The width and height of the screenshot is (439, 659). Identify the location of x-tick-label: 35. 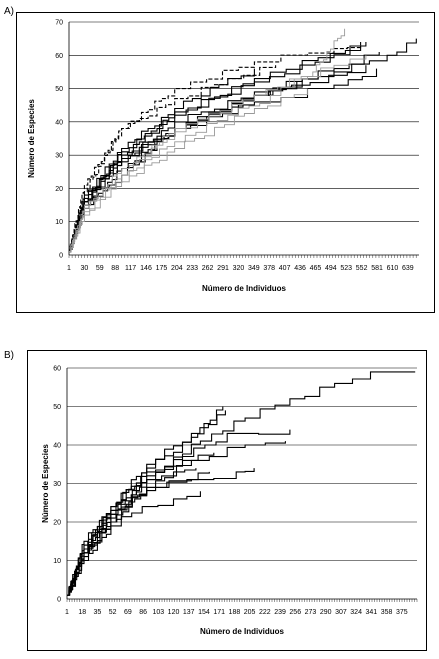
(98, 612).